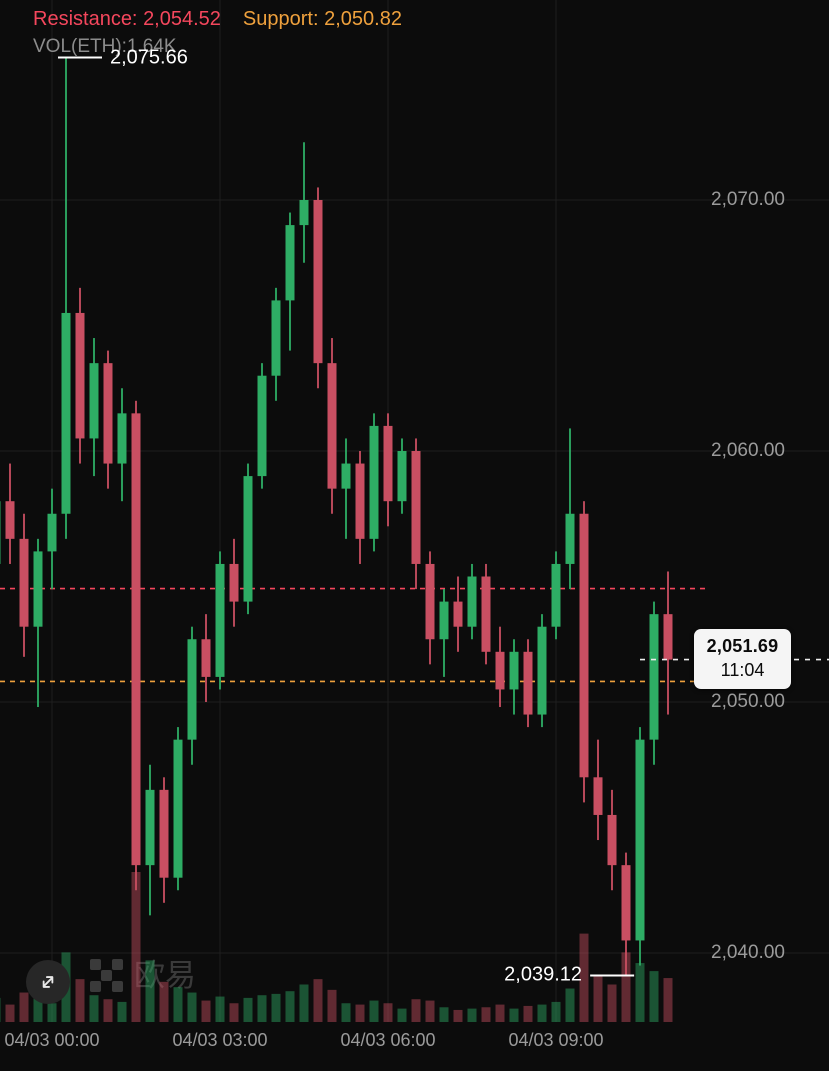 Image resolution: width=829 pixels, height=1071 pixels. I want to click on y-axis-label: 2,060.00, so click(748, 450).